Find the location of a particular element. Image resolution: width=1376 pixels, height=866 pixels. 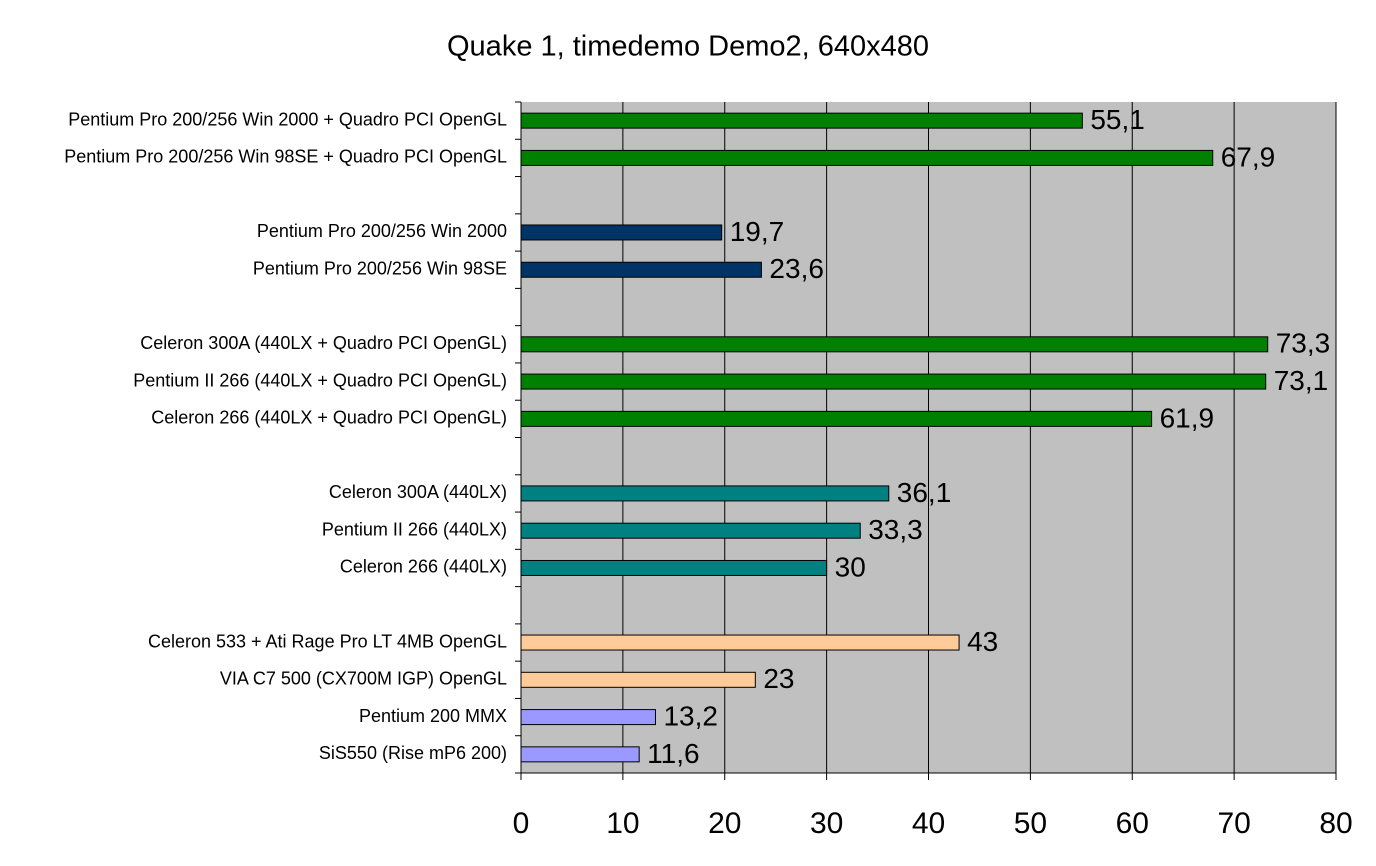

value-label: 30 is located at coordinates (850, 566).